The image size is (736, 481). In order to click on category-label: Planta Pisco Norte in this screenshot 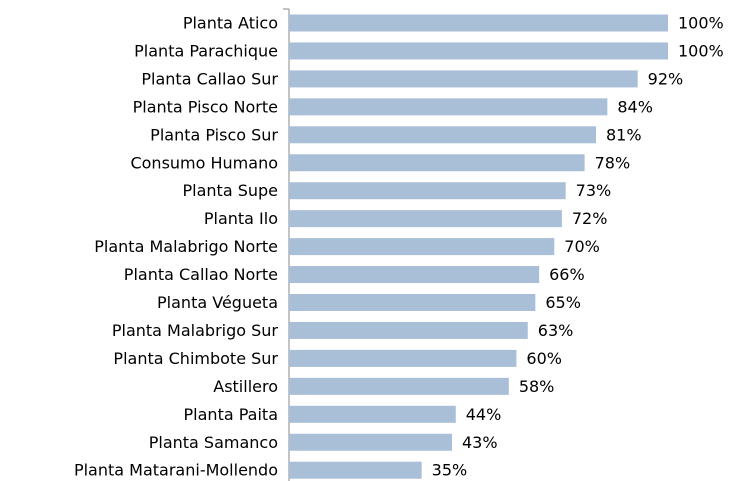, I will do `click(205, 106)`.